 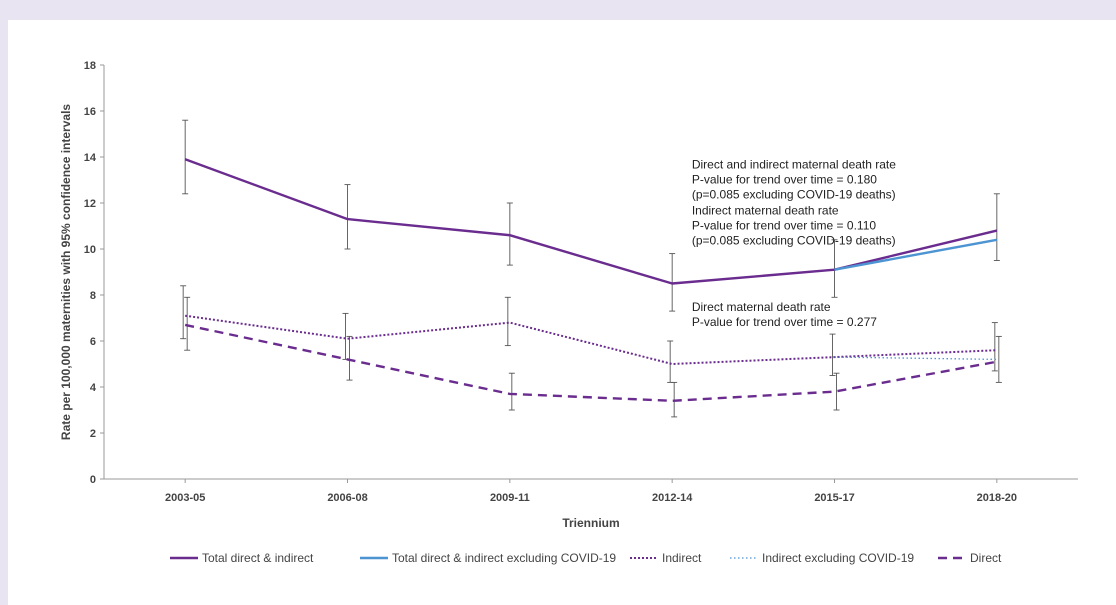 What do you see at coordinates (784, 322) in the screenshot?
I see `annotation-text: P-value for trend over time = 0.277` at bounding box center [784, 322].